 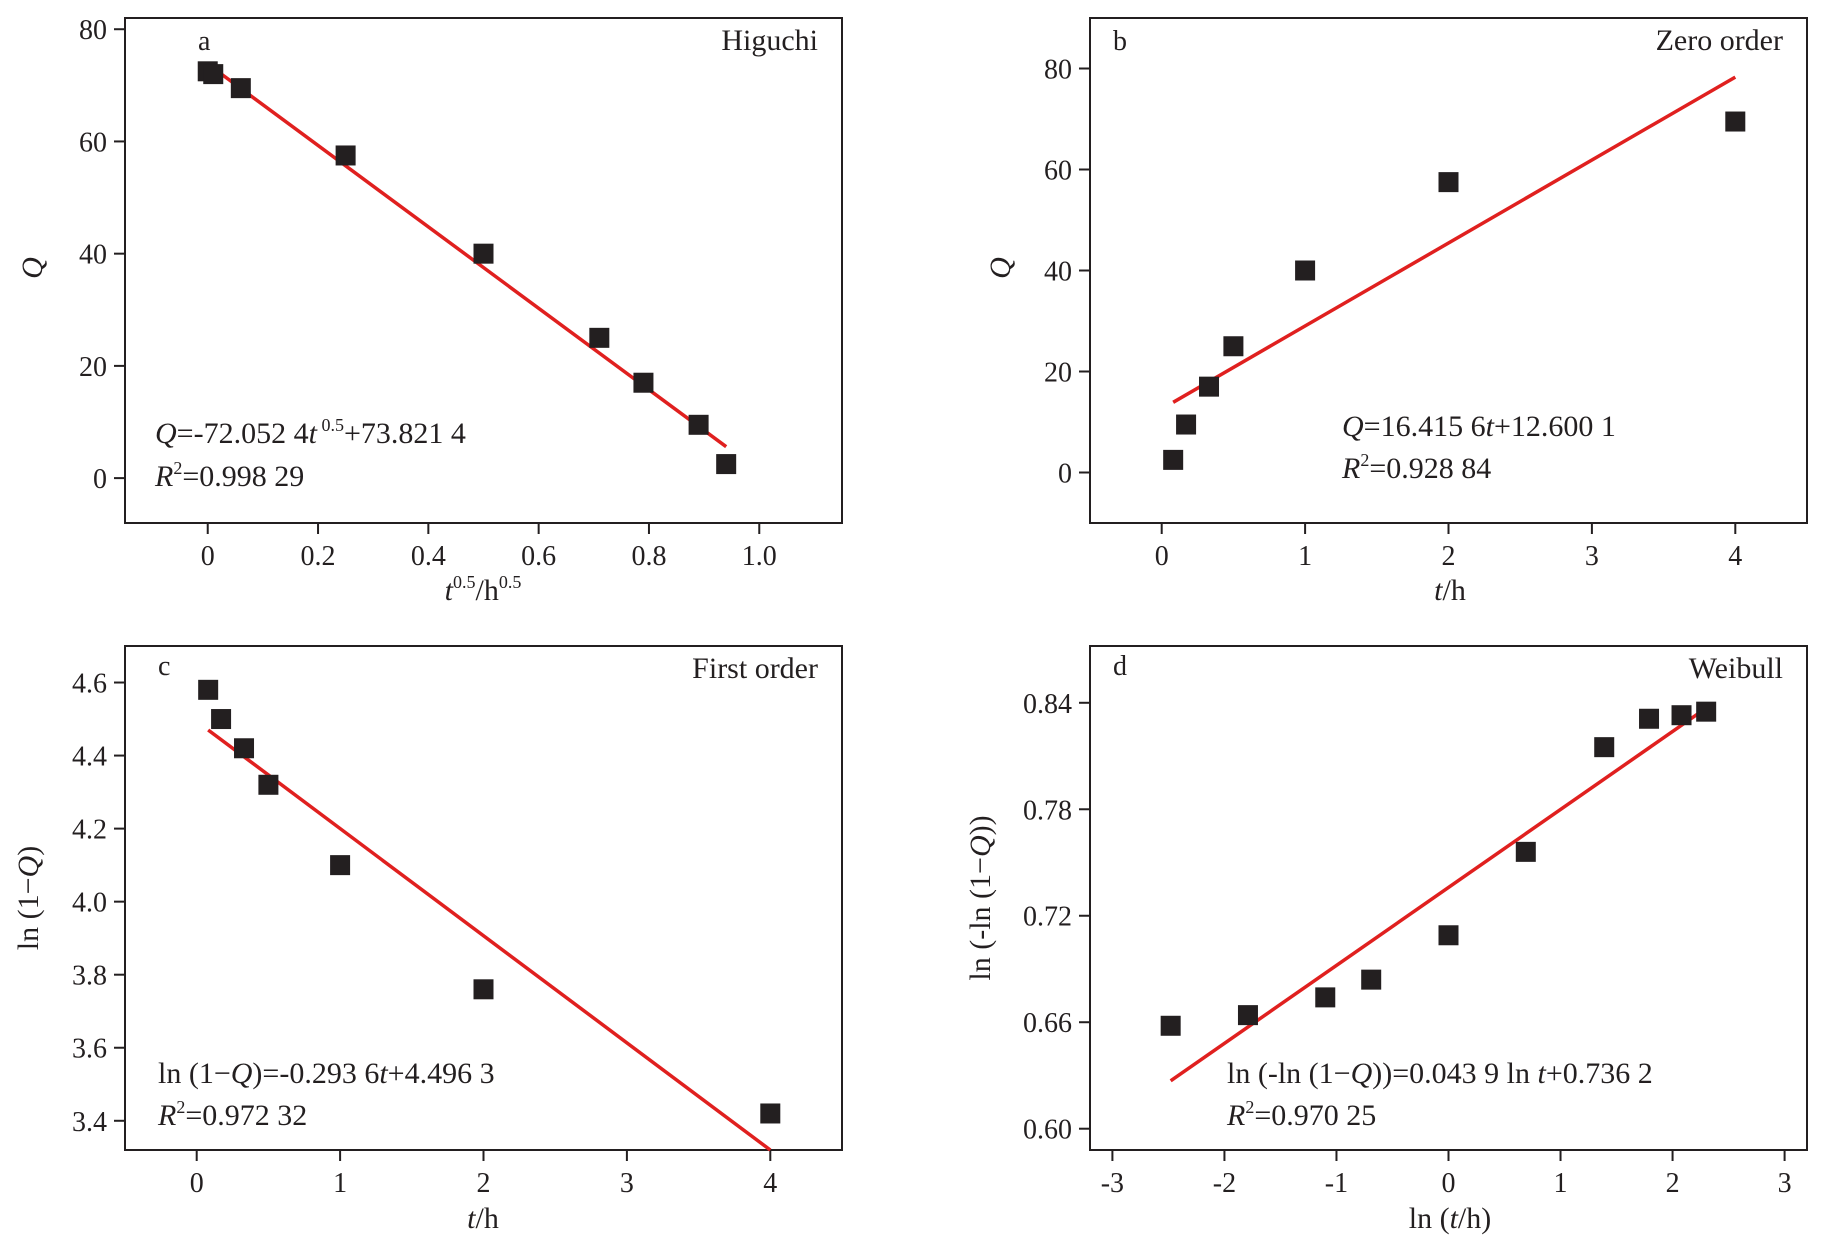 I want to click on model-name: Zero order, so click(x=1719, y=40).